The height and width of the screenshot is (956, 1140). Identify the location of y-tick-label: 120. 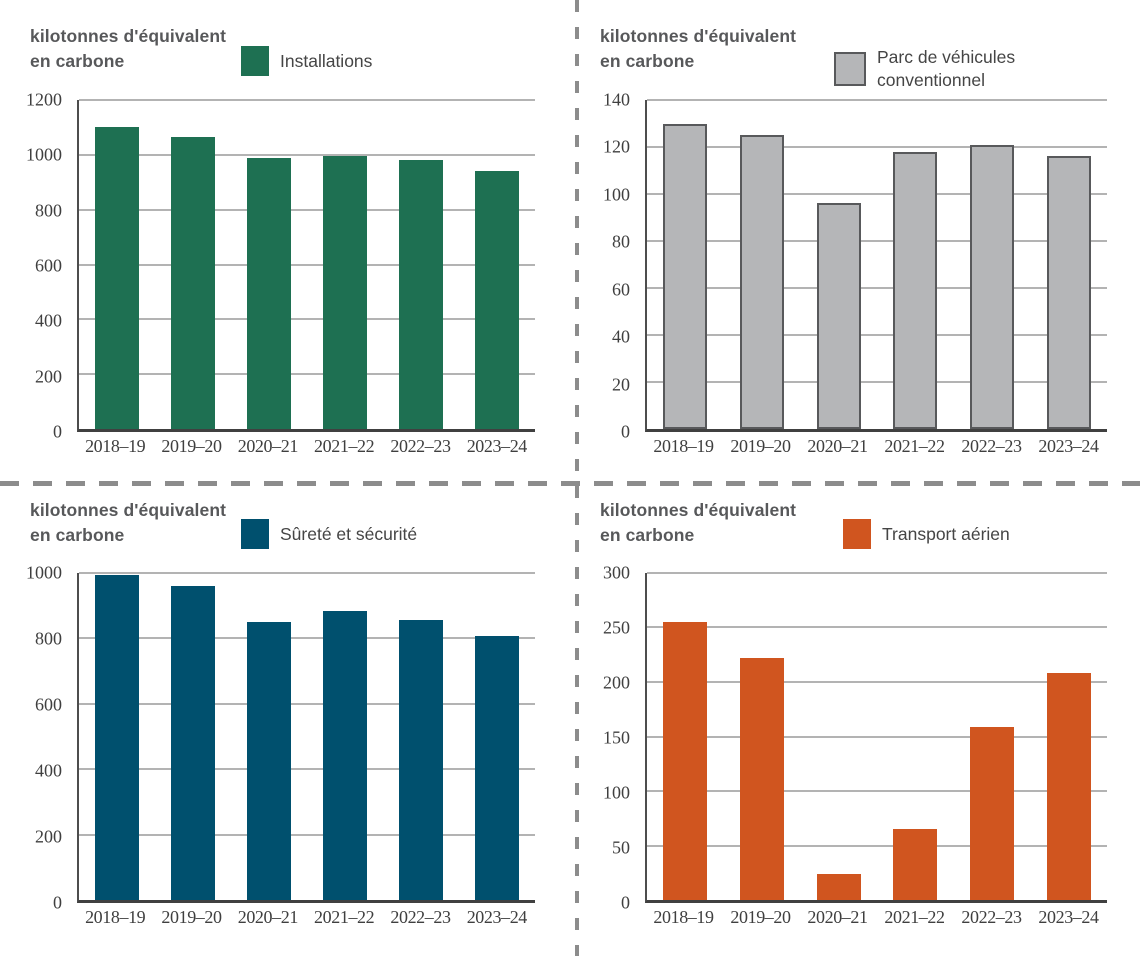
(616, 146).